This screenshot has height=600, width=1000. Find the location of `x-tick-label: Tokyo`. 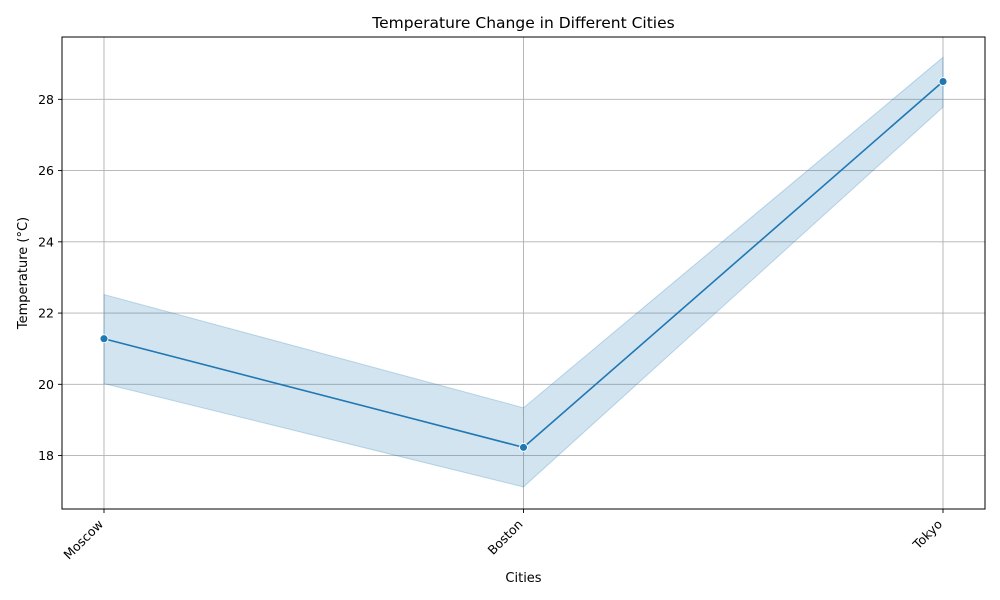

x-tick-label: Tokyo is located at coordinates (927, 535).